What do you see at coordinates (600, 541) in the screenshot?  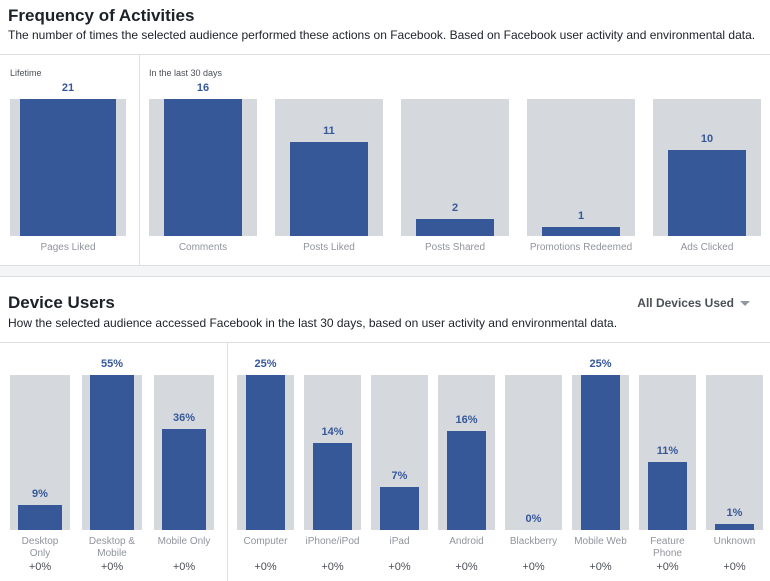 I see `category-label: Mobile Web` at bounding box center [600, 541].